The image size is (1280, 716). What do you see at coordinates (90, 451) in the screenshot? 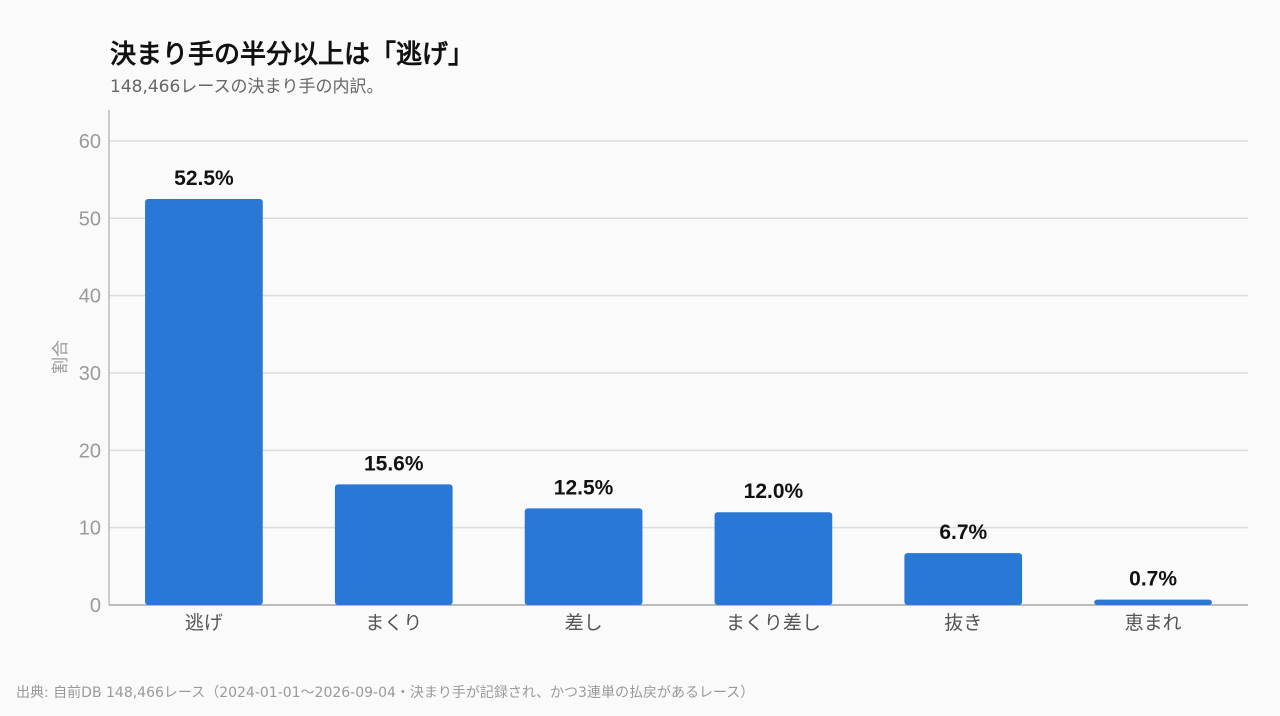
I see `y-tick-label: 20` at bounding box center [90, 451].